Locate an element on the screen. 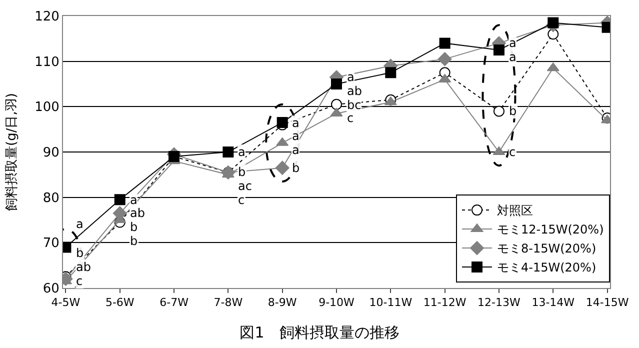  x-tick-label: 13-14W is located at coordinates (553, 303).